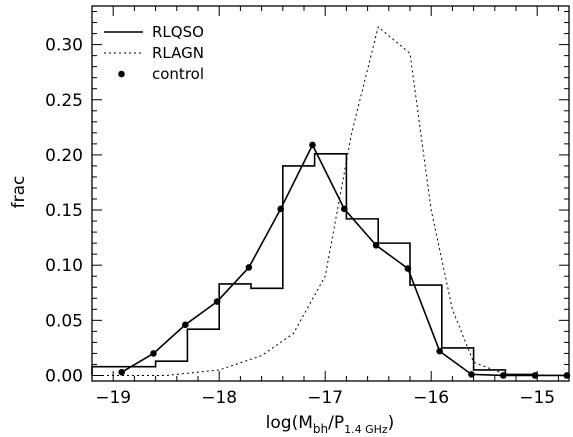 This screenshot has width=573, height=437. I want to click on x-tick-label: −16, so click(431, 398).